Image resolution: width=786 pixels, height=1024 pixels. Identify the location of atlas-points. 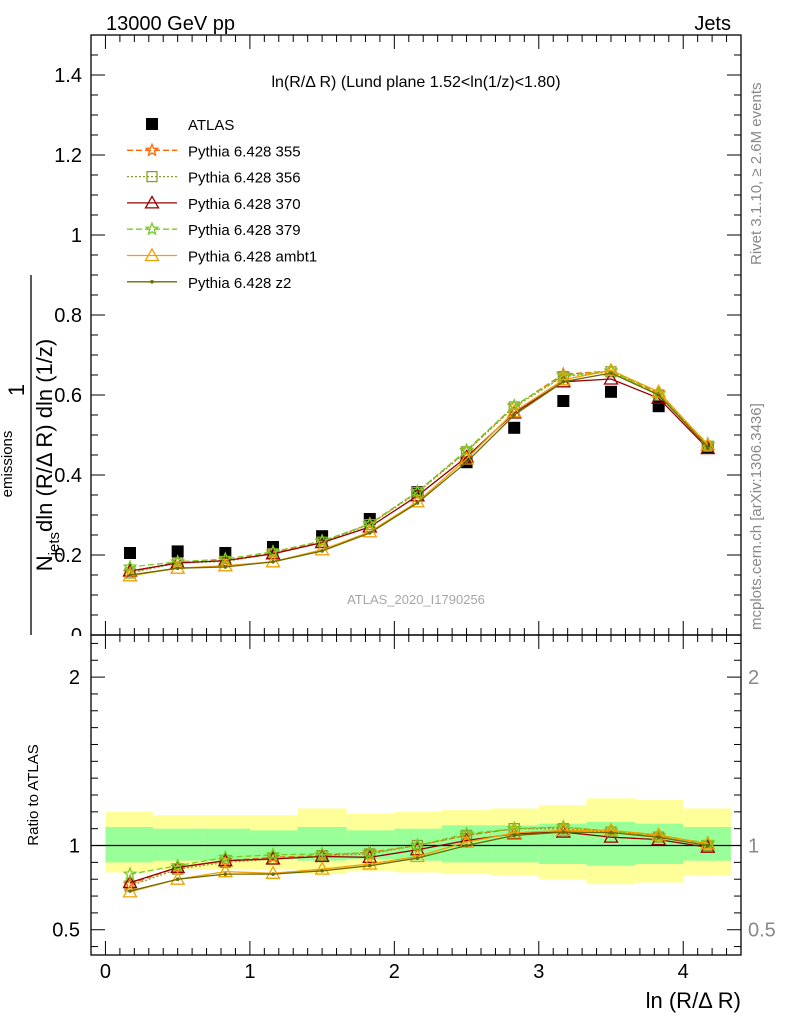
(419, 472).